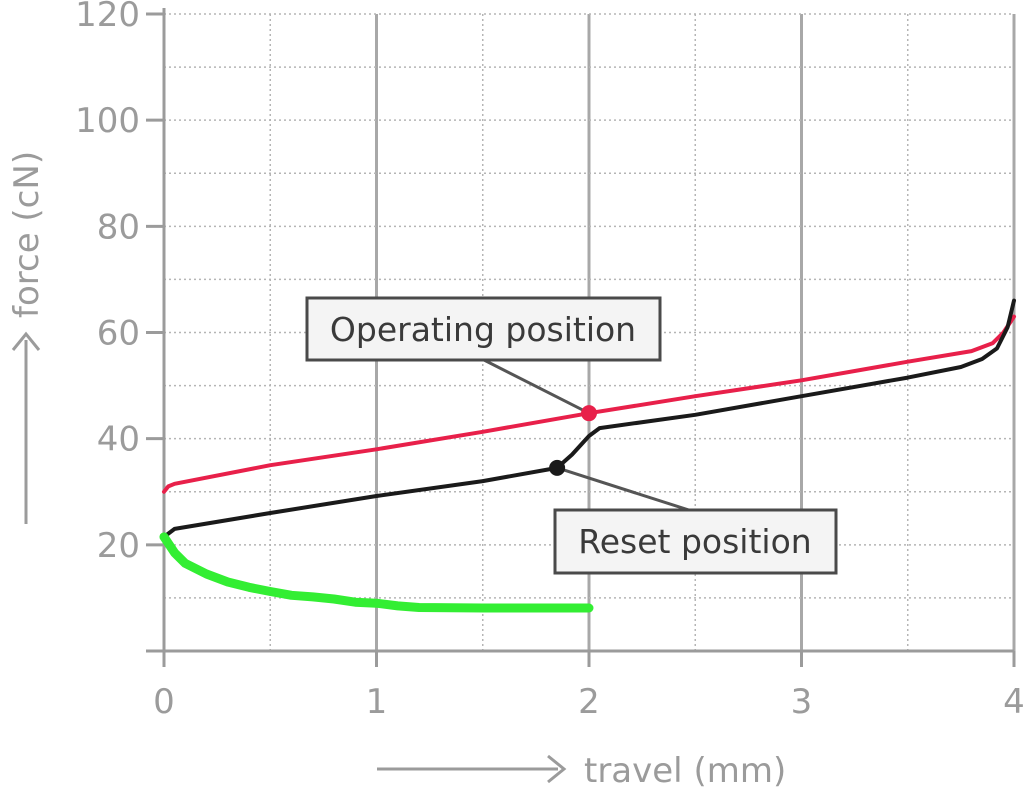 The image size is (1024, 788). Describe the element at coordinates (118, 546) in the screenshot. I see `y-tick-label: 20` at that location.